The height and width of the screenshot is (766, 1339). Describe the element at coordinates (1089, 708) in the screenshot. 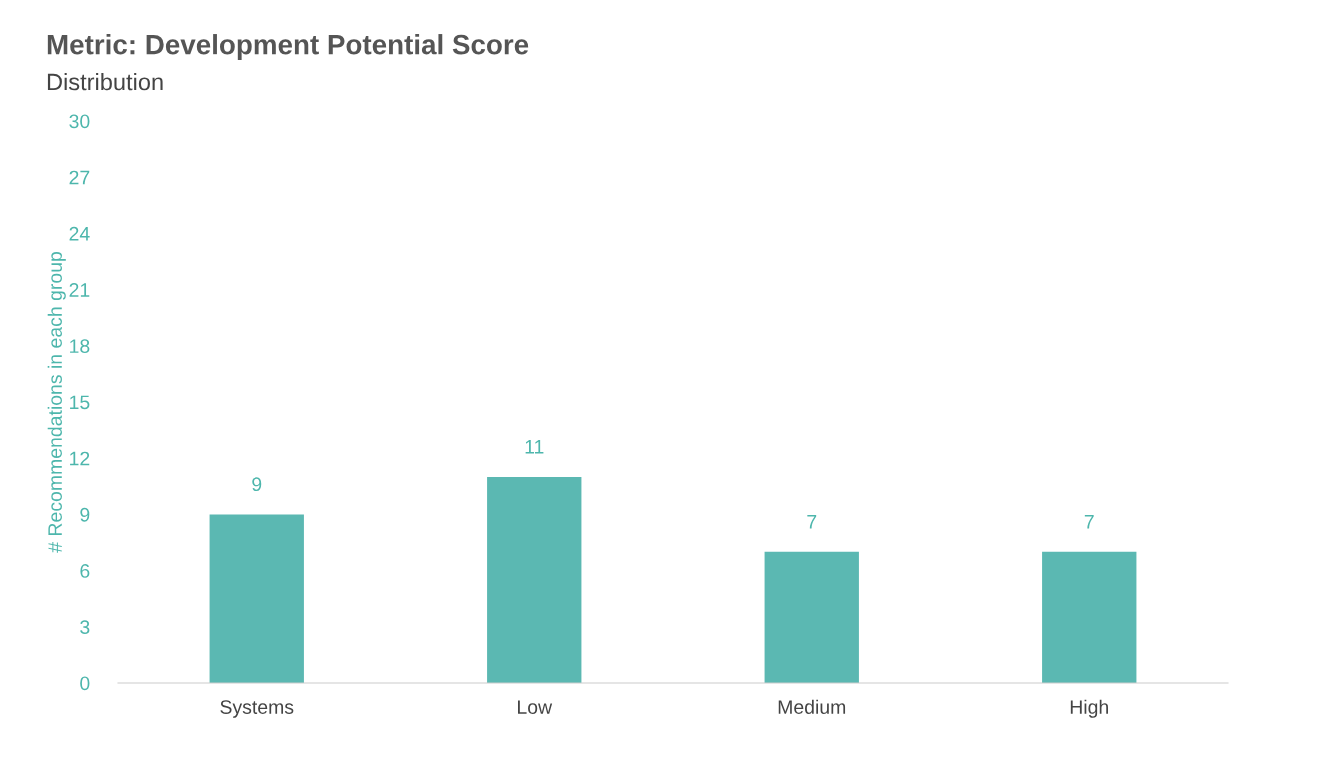

I see `x-tick-label: High` at that location.